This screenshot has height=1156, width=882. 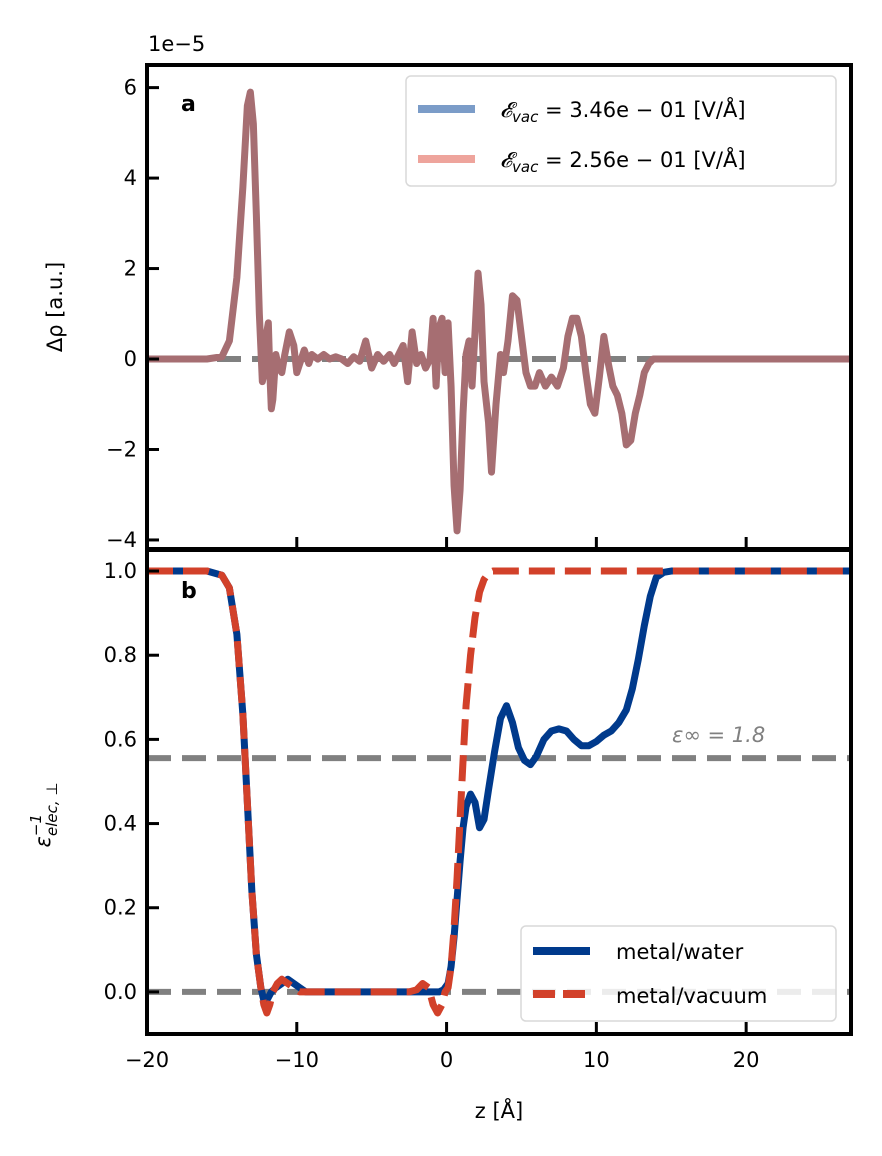 What do you see at coordinates (36, 825) in the screenshot?
I see `y-axis-title-b-super: −1` at bounding box center [36, 825].